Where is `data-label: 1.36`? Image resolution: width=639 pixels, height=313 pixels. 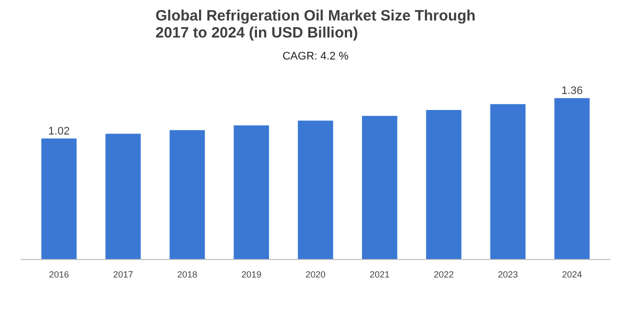
data-label: 1.36 is located at coordinates (572, 91).